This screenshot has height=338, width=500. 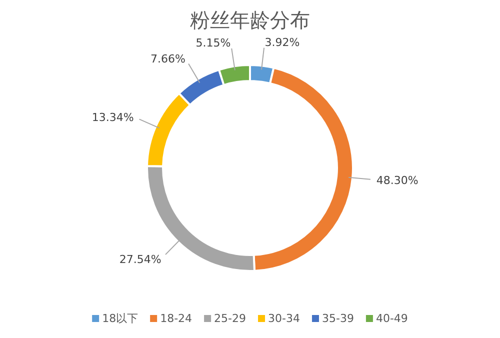 I want to click on data-label: 5.15%, so click(x=213, y=43).